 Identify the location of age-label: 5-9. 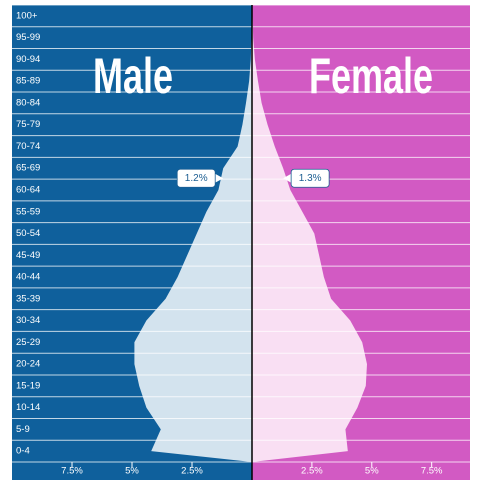
(23, 429).